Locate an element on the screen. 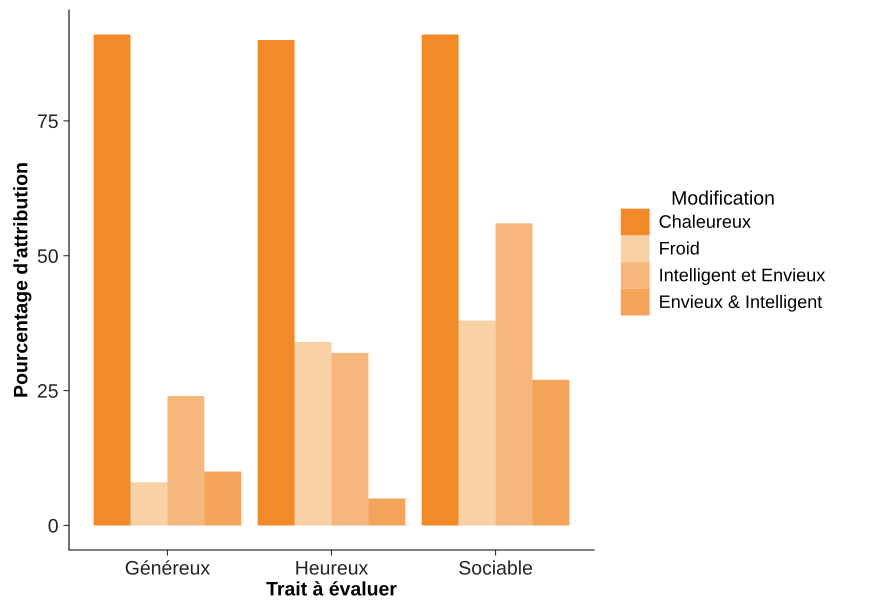 This screenshot has width=874, height=605. x-tick-label: Heureux is located at coordinates (332, 568).